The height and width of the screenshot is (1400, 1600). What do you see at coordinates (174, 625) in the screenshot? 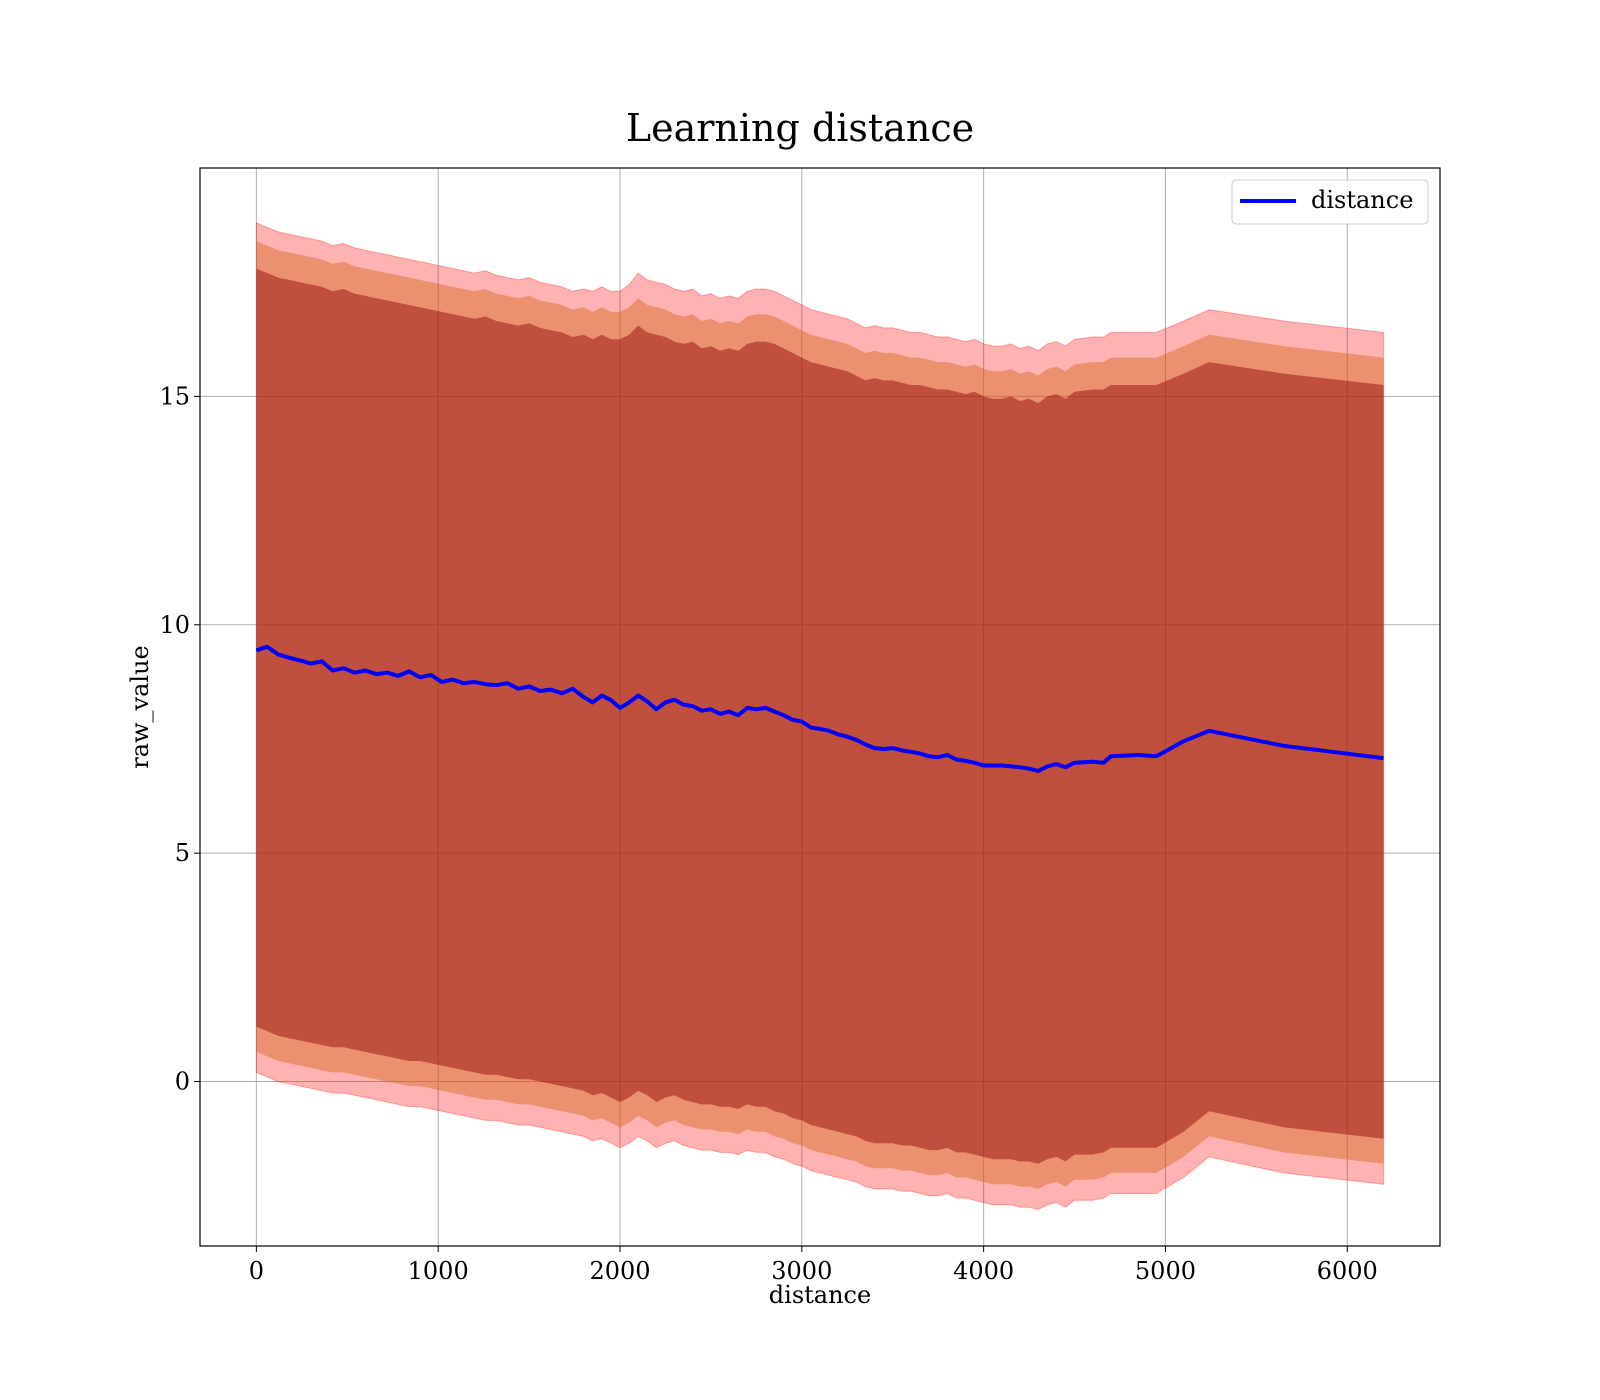
I see `y-tick-label: 10` at bounding box center [174, 625].